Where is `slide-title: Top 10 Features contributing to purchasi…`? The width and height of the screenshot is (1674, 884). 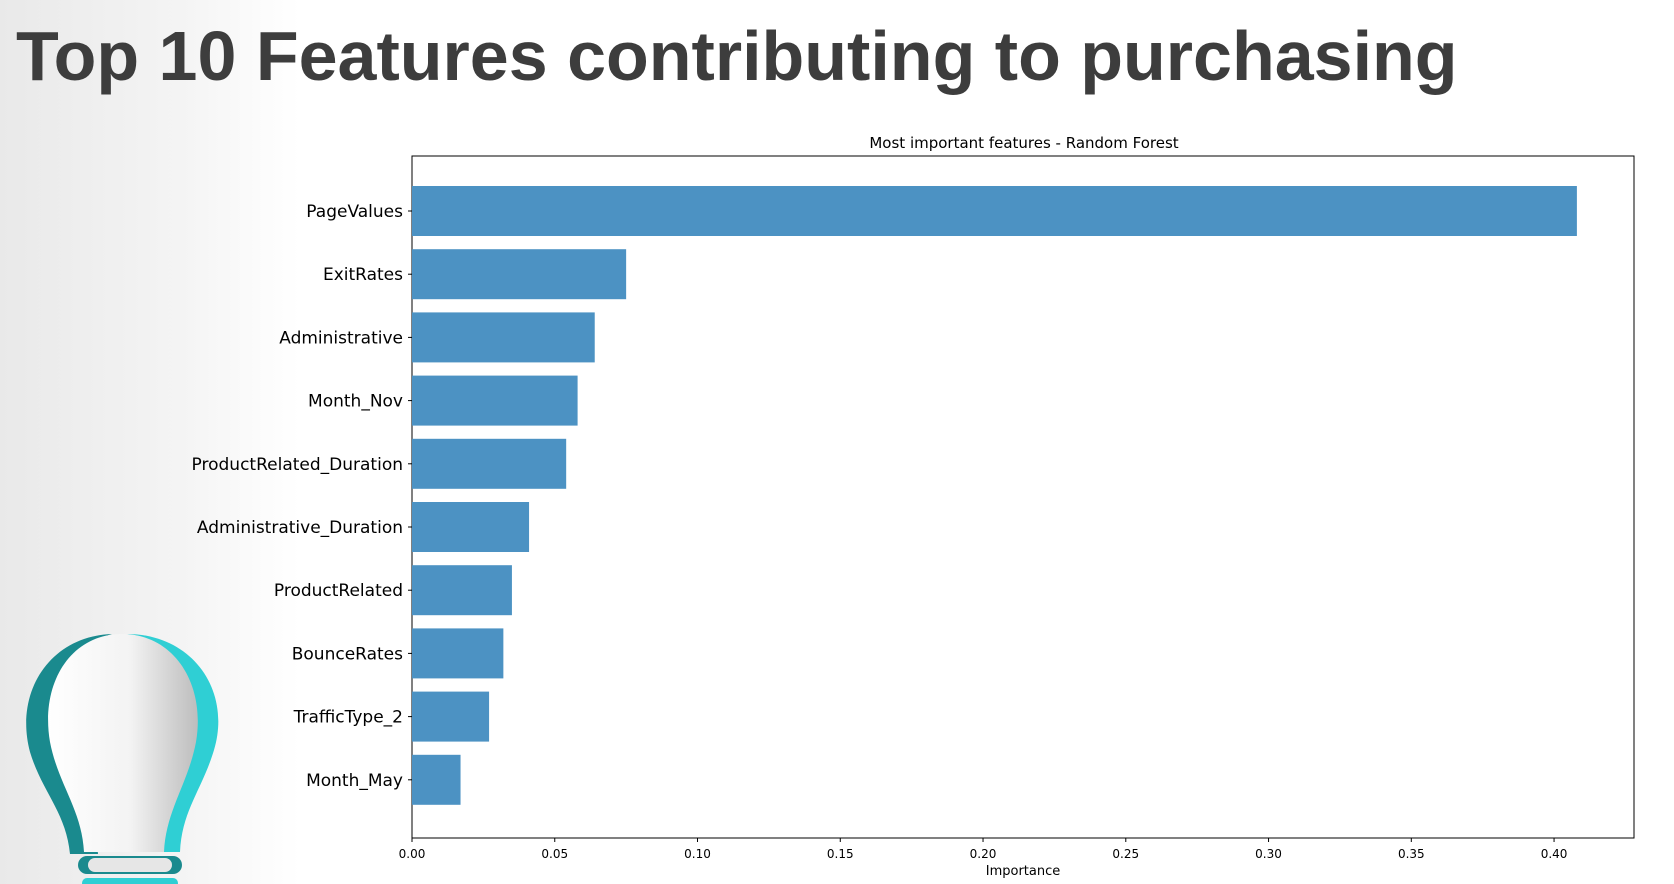
slide-title: Top 10 Features contributing to purchasi… is located at coordinates (737, 56).